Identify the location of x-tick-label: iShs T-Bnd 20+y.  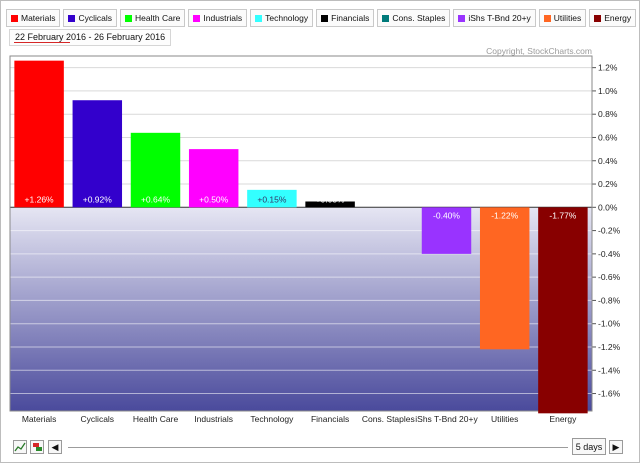
(446, 419).